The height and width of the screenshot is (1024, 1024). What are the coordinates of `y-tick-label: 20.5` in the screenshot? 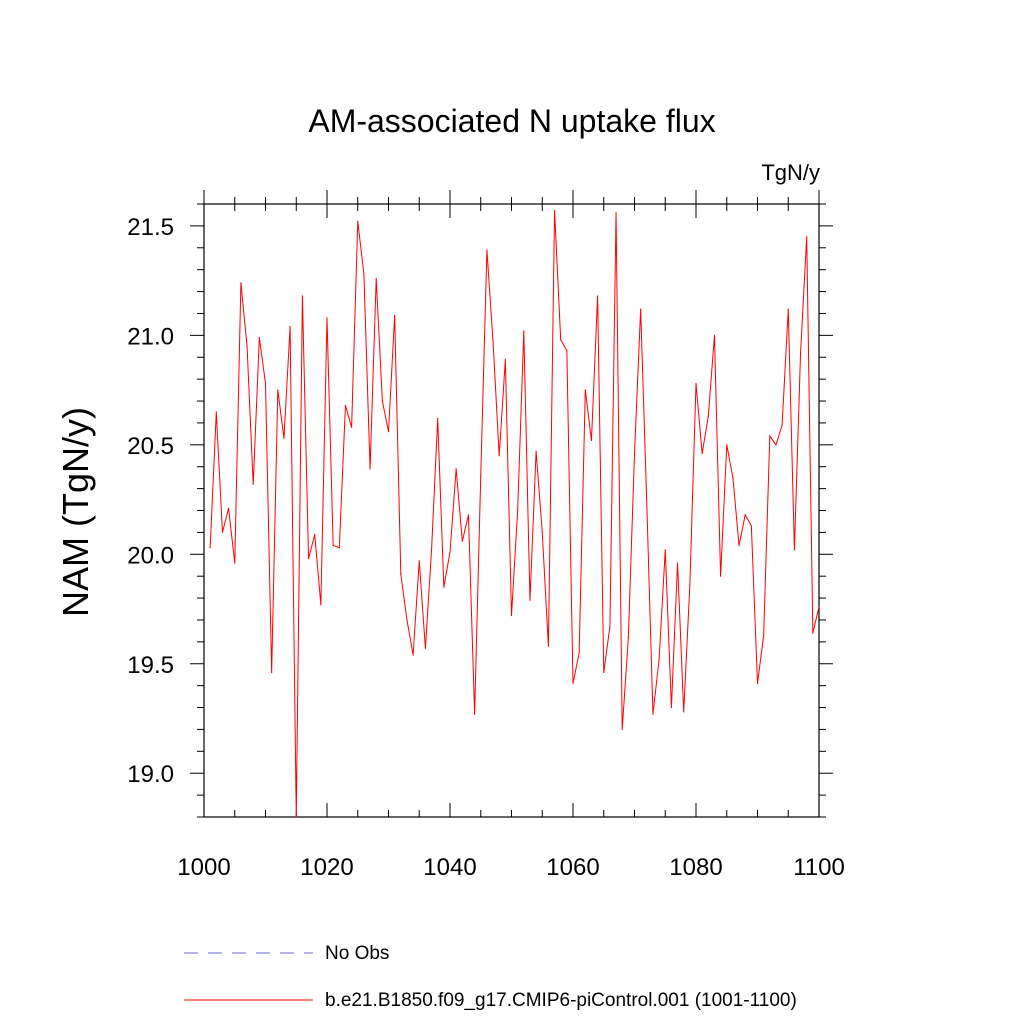 It's located at (150, 446).